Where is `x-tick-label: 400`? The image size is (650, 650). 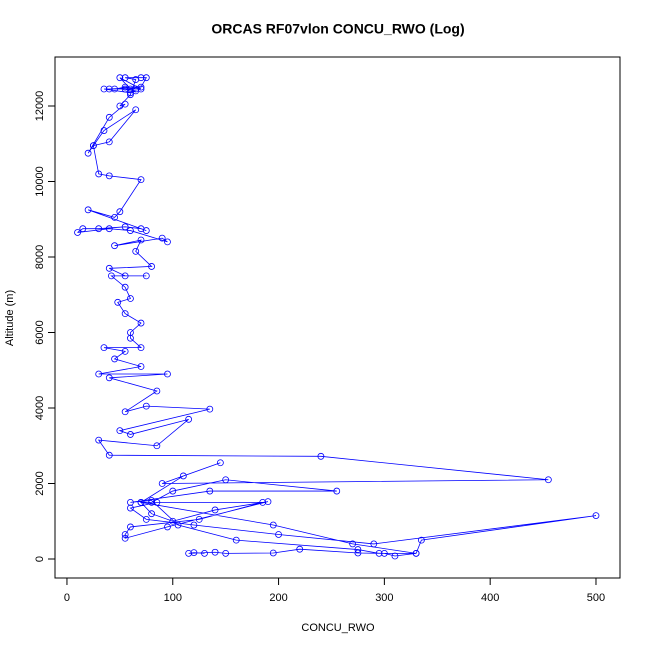 x-tick-label: 400 is located at coordinates (490, 598).